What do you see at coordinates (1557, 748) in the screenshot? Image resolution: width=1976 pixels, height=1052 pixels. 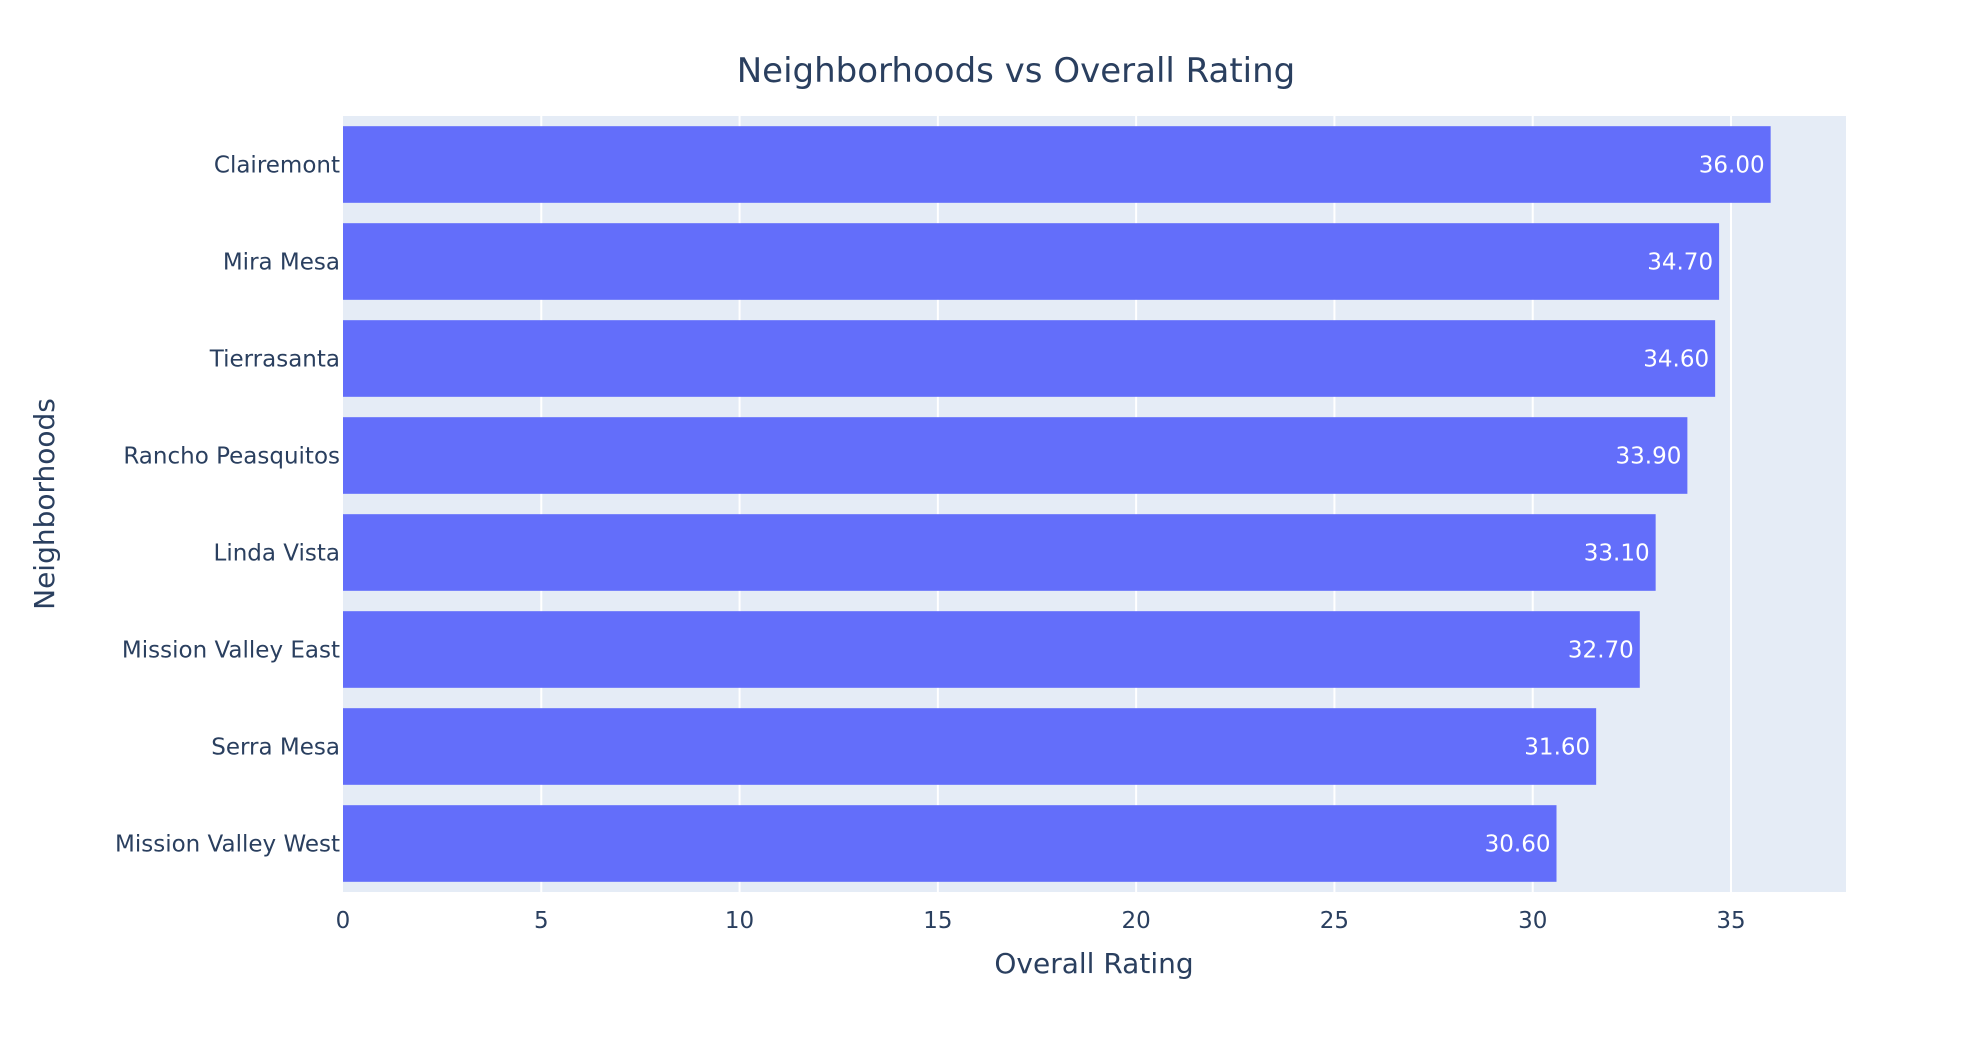 I see `bar-value-label: 31.60` at bounding box center [1557, 748].